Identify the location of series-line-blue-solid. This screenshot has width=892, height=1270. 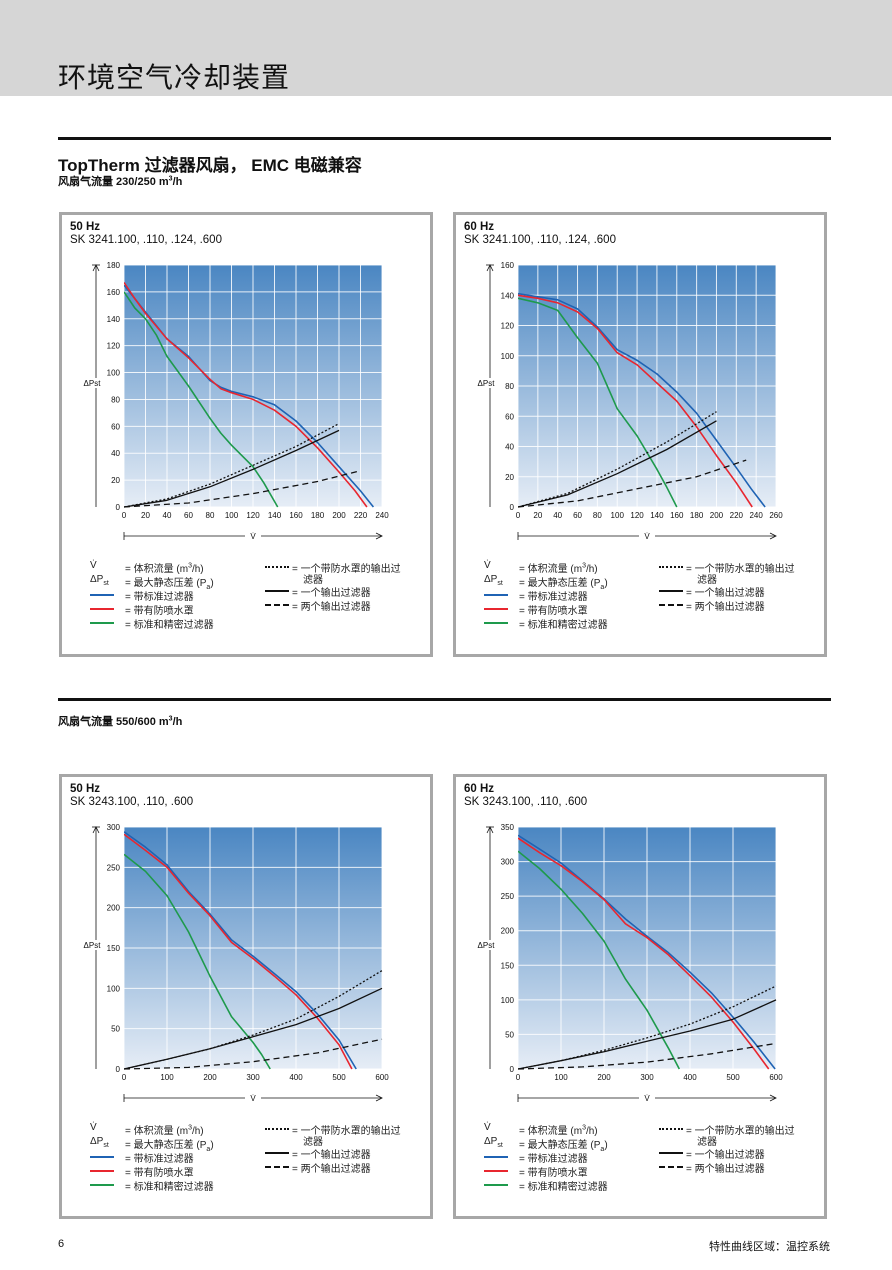
(647, 952).